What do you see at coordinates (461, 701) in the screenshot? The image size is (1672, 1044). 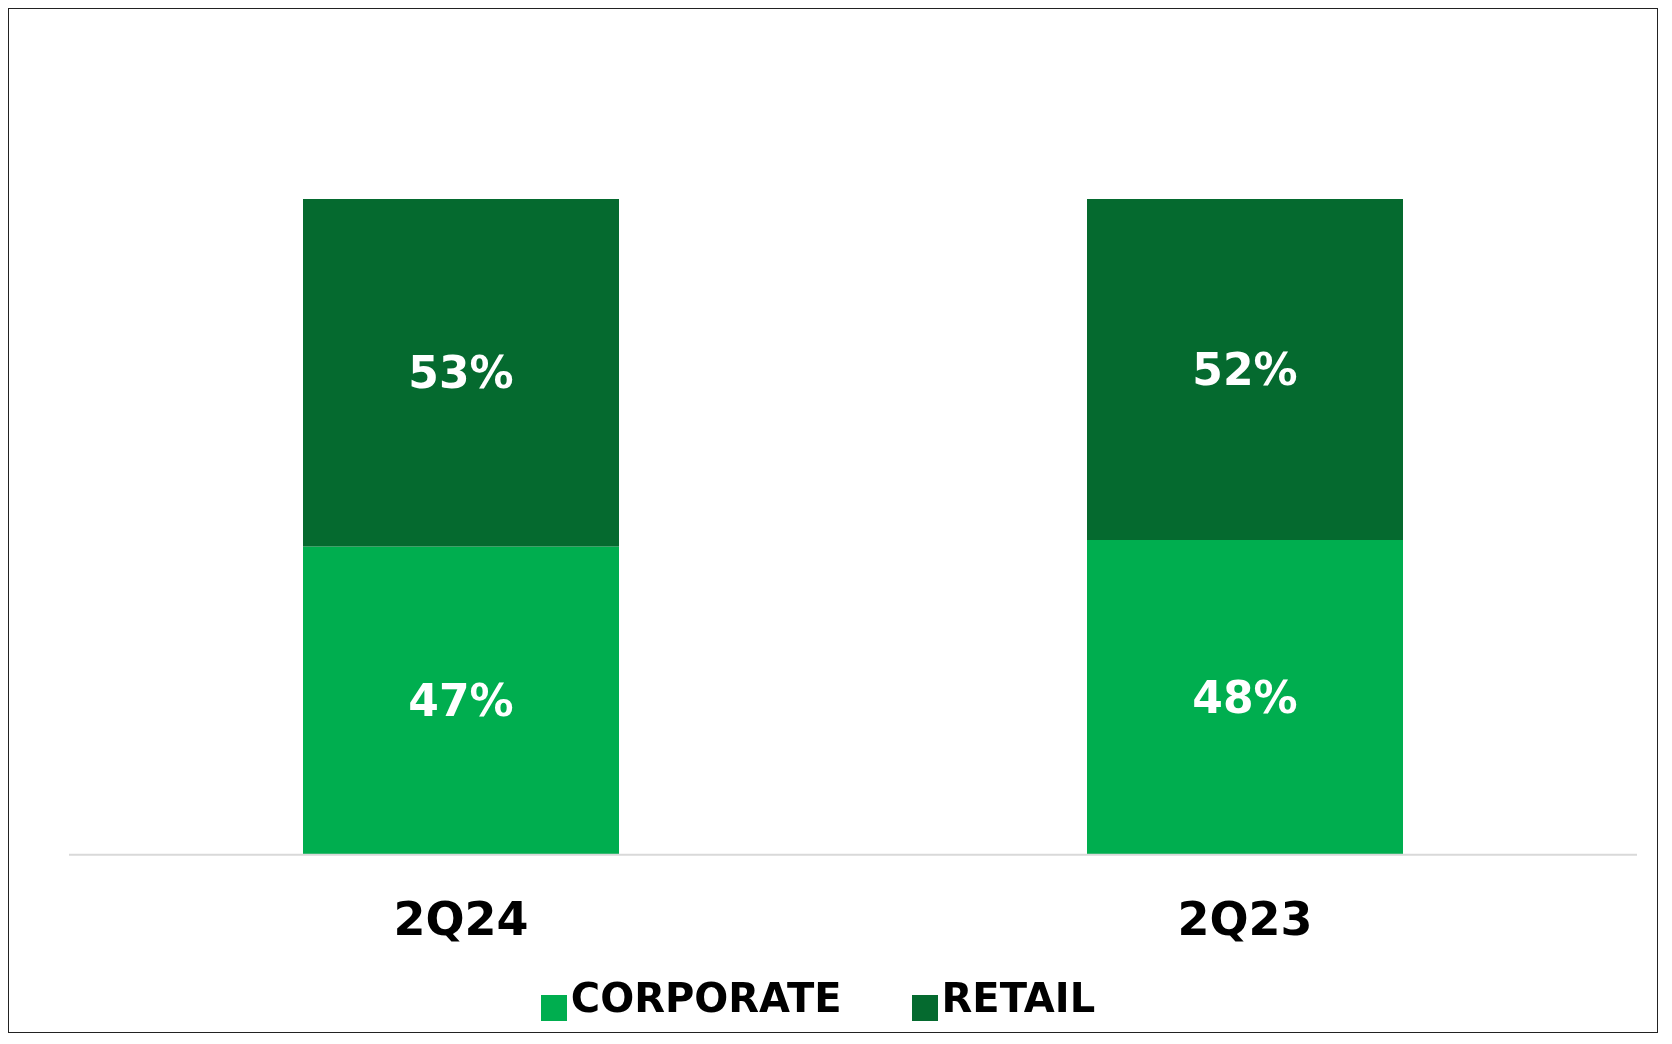 I see `data-label: 47%` at bounding box center [461, 701].